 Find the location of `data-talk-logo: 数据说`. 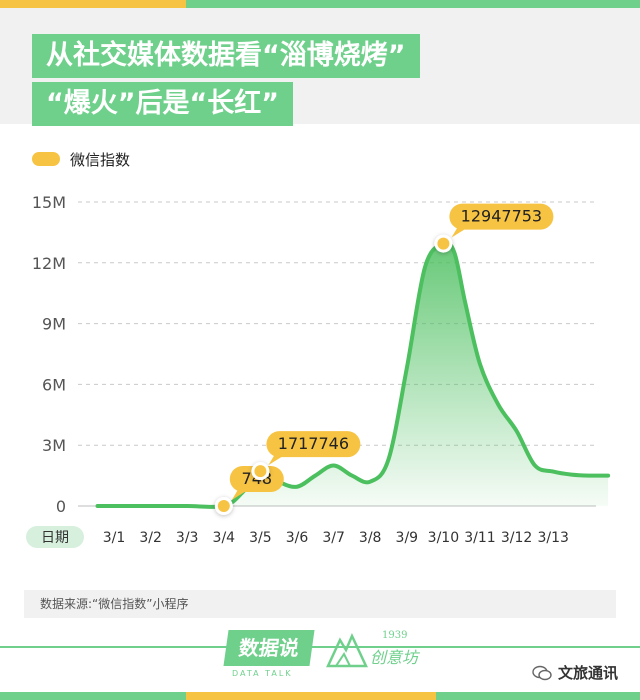

data-talk-logo: 数据说 is located at coordinates (269, 648).